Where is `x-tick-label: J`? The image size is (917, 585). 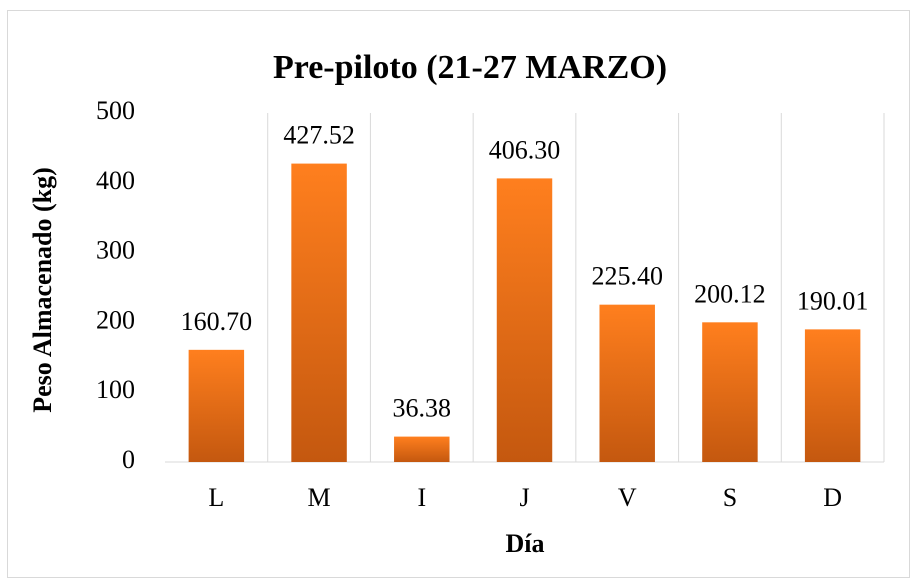 x-tick-label: J is located at coordinates (524, 497).